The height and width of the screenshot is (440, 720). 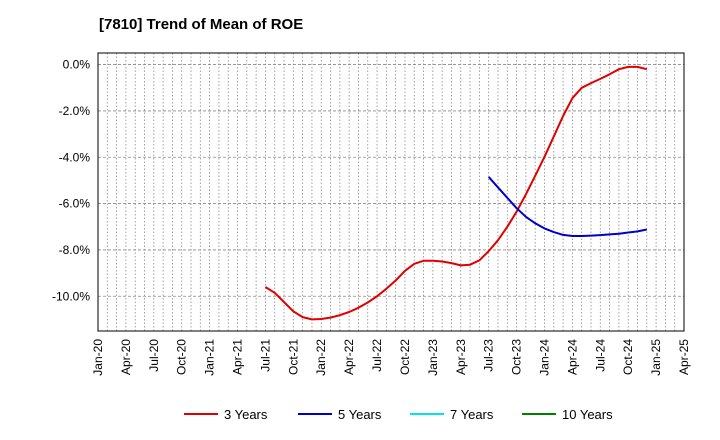 What do you see at coordinates (360, 414) in the screenshot?
I see `legend-label-5-years: 5 Years` at bounding box center [360, 414].